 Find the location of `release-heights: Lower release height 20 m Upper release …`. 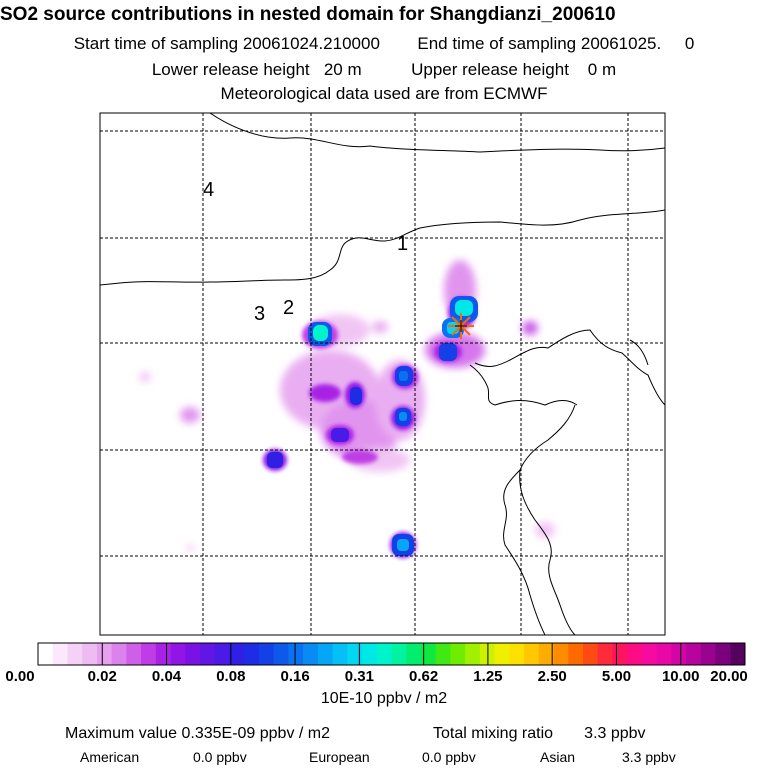

release-heights: Lower release height 20 m Upper release … is located at coordinates (384, 70).